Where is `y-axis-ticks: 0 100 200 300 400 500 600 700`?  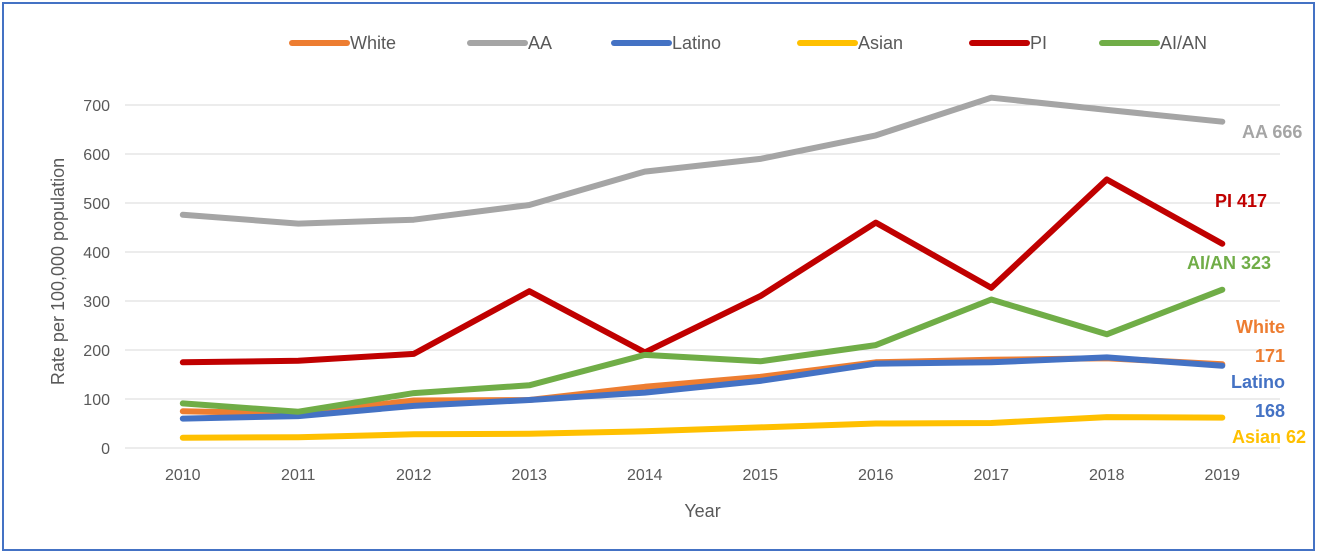 y-axis-ticks: 0 100 200 300 400 500 600 700 is located at coordinates (96, 278).